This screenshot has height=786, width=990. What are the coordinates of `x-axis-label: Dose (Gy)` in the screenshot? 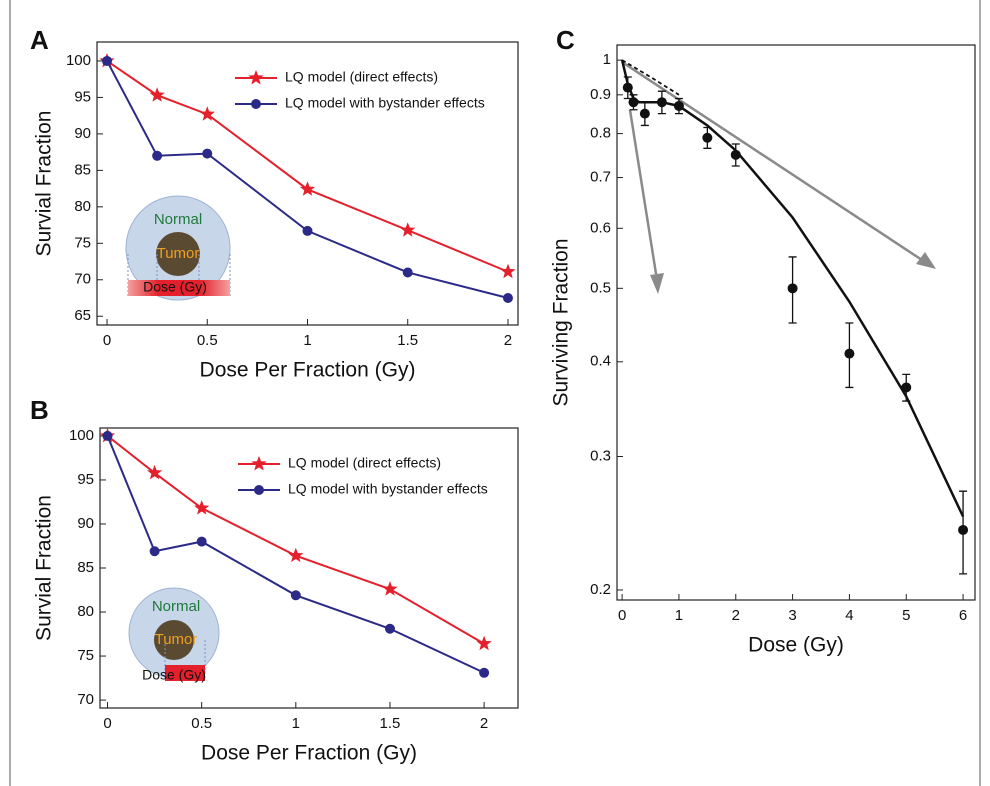 It's located at (796, 645).